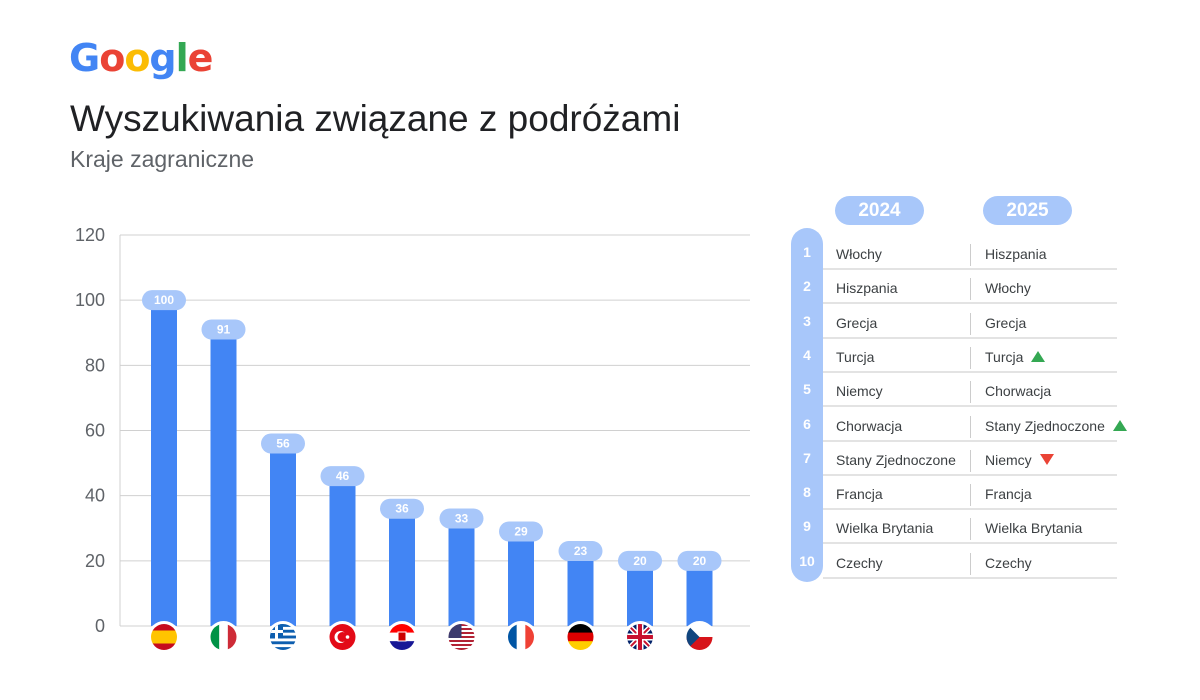 This screenshot has width=1200, height=700. I want to click on flag-it-icon, so click(223, 637).